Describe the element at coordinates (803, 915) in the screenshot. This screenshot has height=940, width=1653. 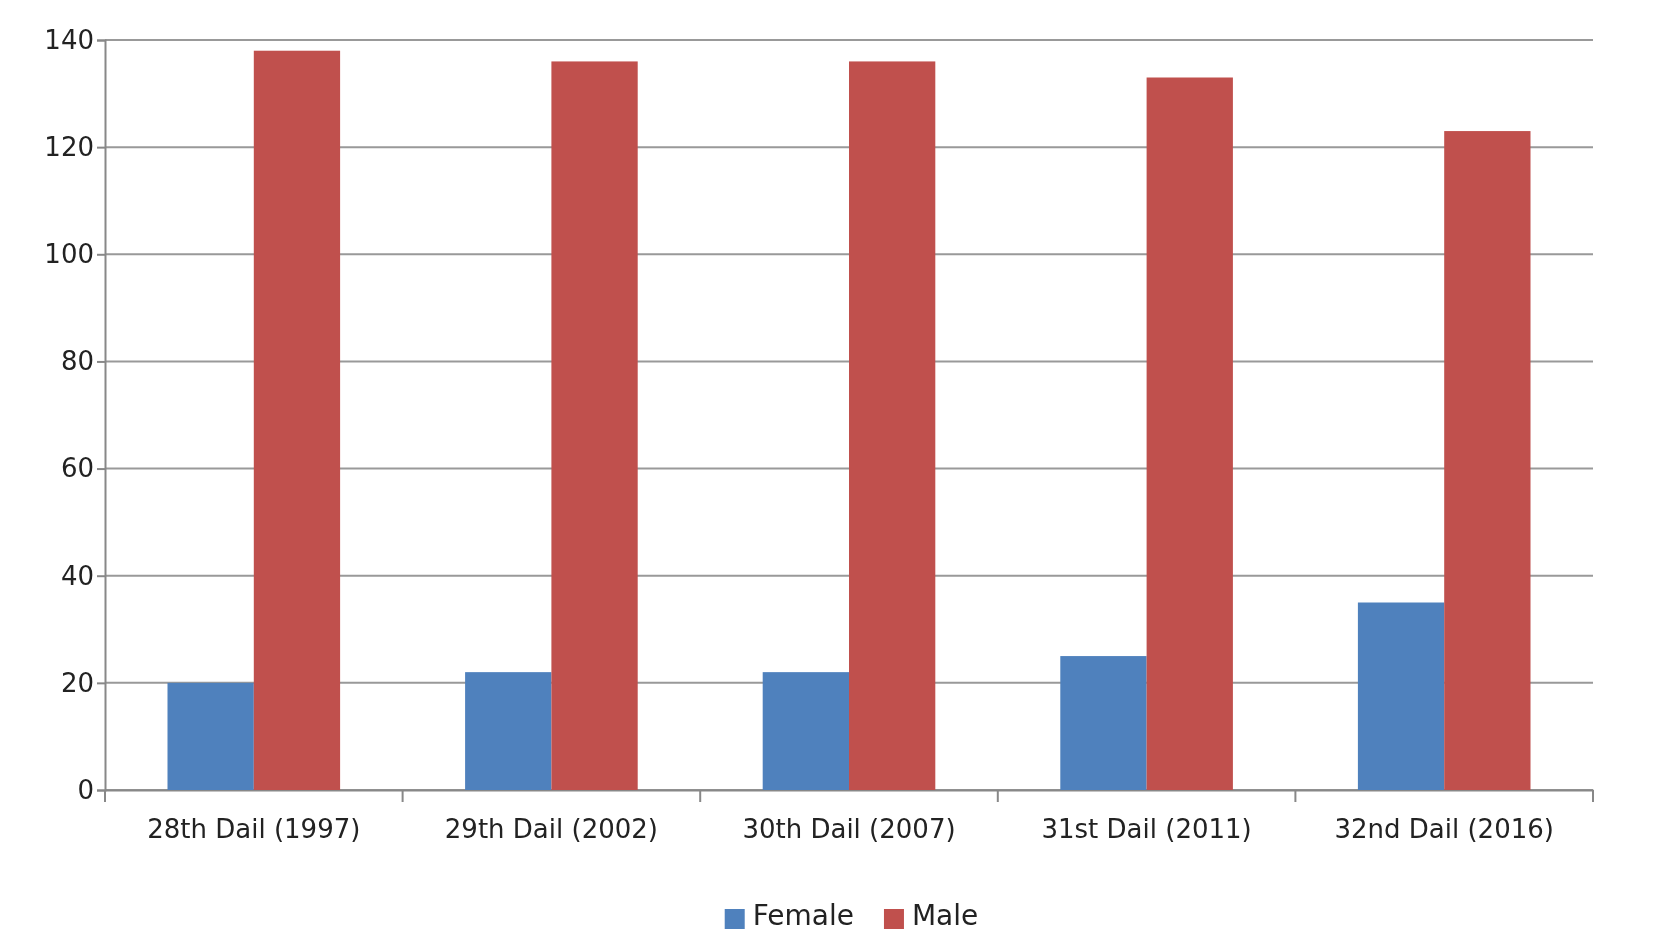
I see `legend-label: Female` at that location.